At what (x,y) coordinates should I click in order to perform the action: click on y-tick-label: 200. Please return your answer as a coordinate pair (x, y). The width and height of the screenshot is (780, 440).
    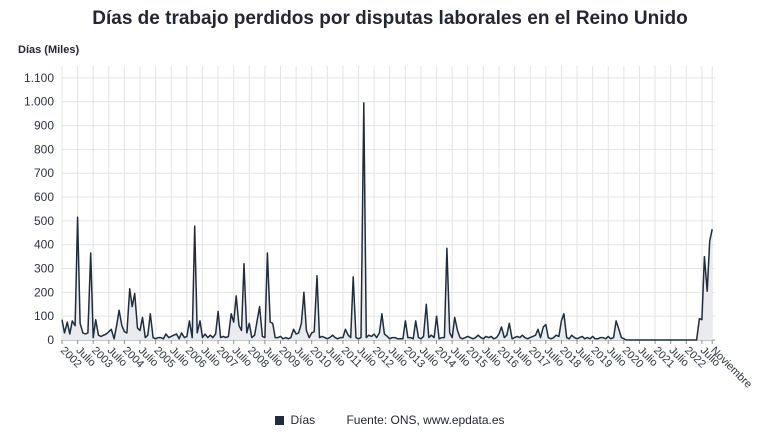
    Looking at the image, I should click on (44, 292).